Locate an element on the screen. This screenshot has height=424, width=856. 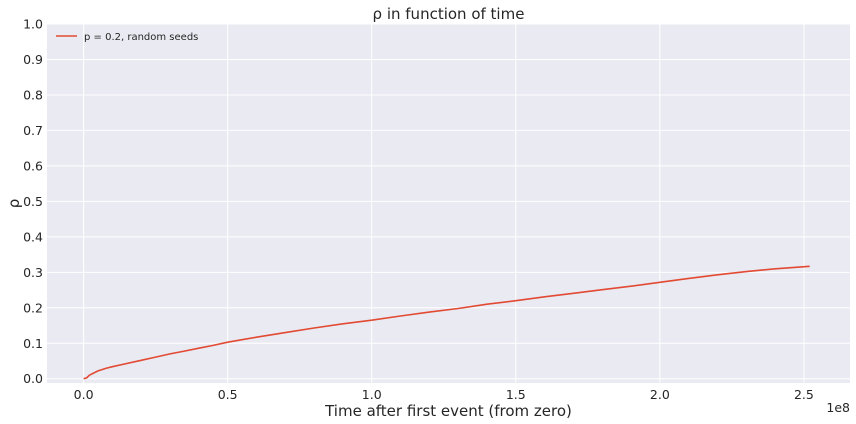
y-tick-label: 0.1 is located at coordinates (33, 343).